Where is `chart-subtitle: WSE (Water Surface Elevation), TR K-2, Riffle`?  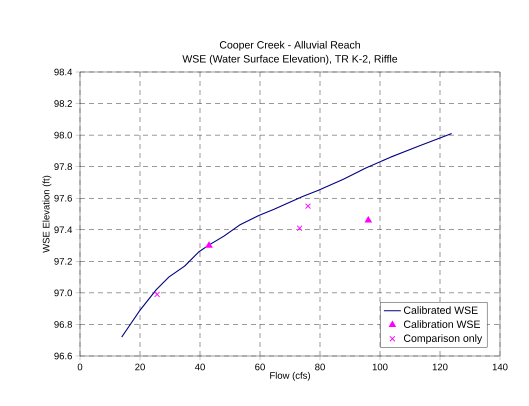
chart-subtitle: WSE (Water Surface Elevation), TR K-2, Riffle is located at coordinates (290, 59).